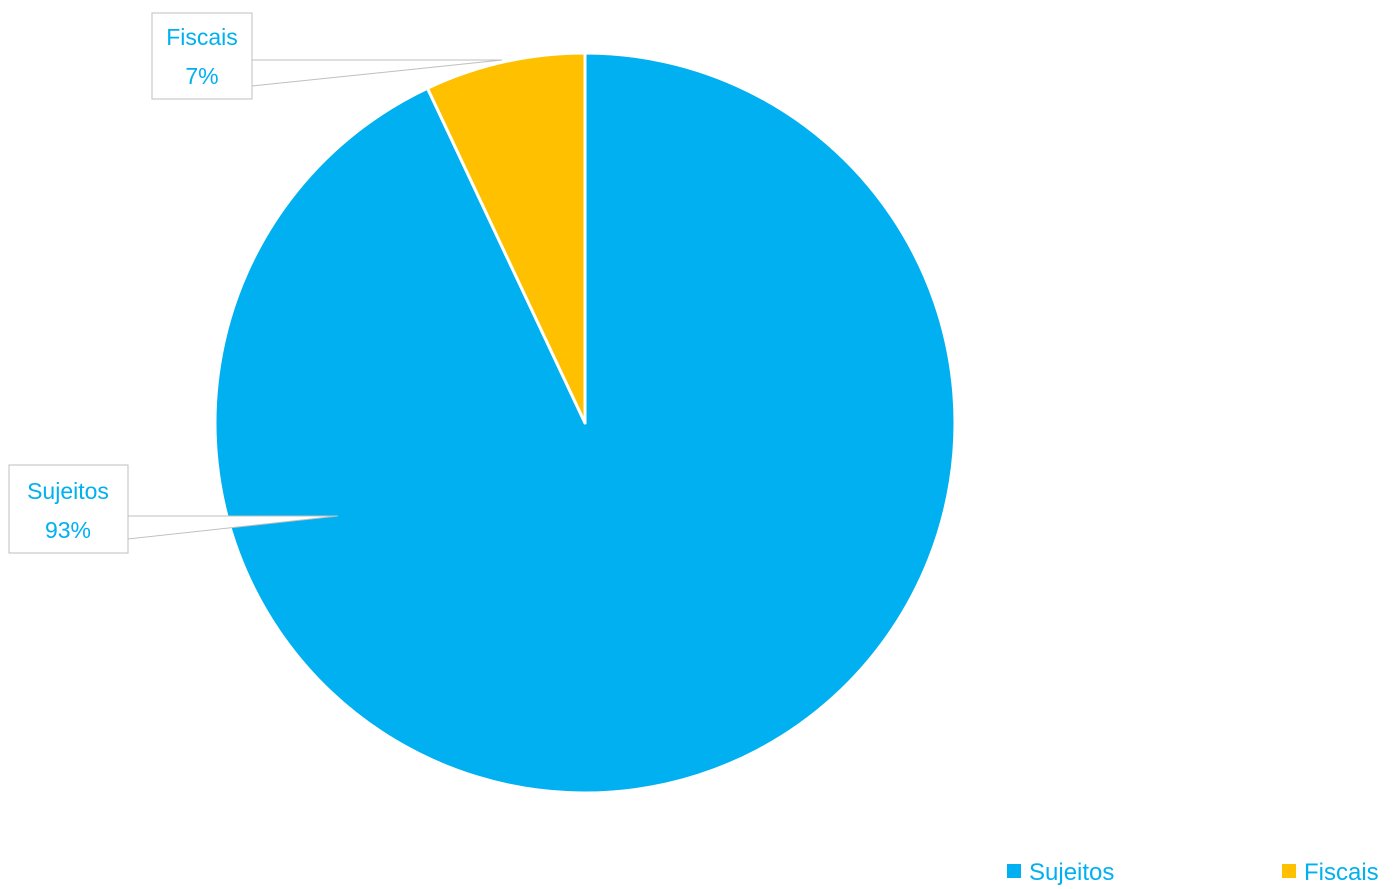 The image size is (1394, 889). Describe the element at coordinates (1014, 871) in the screenshot. I see `legend-swatch-sujeitos` at that location.